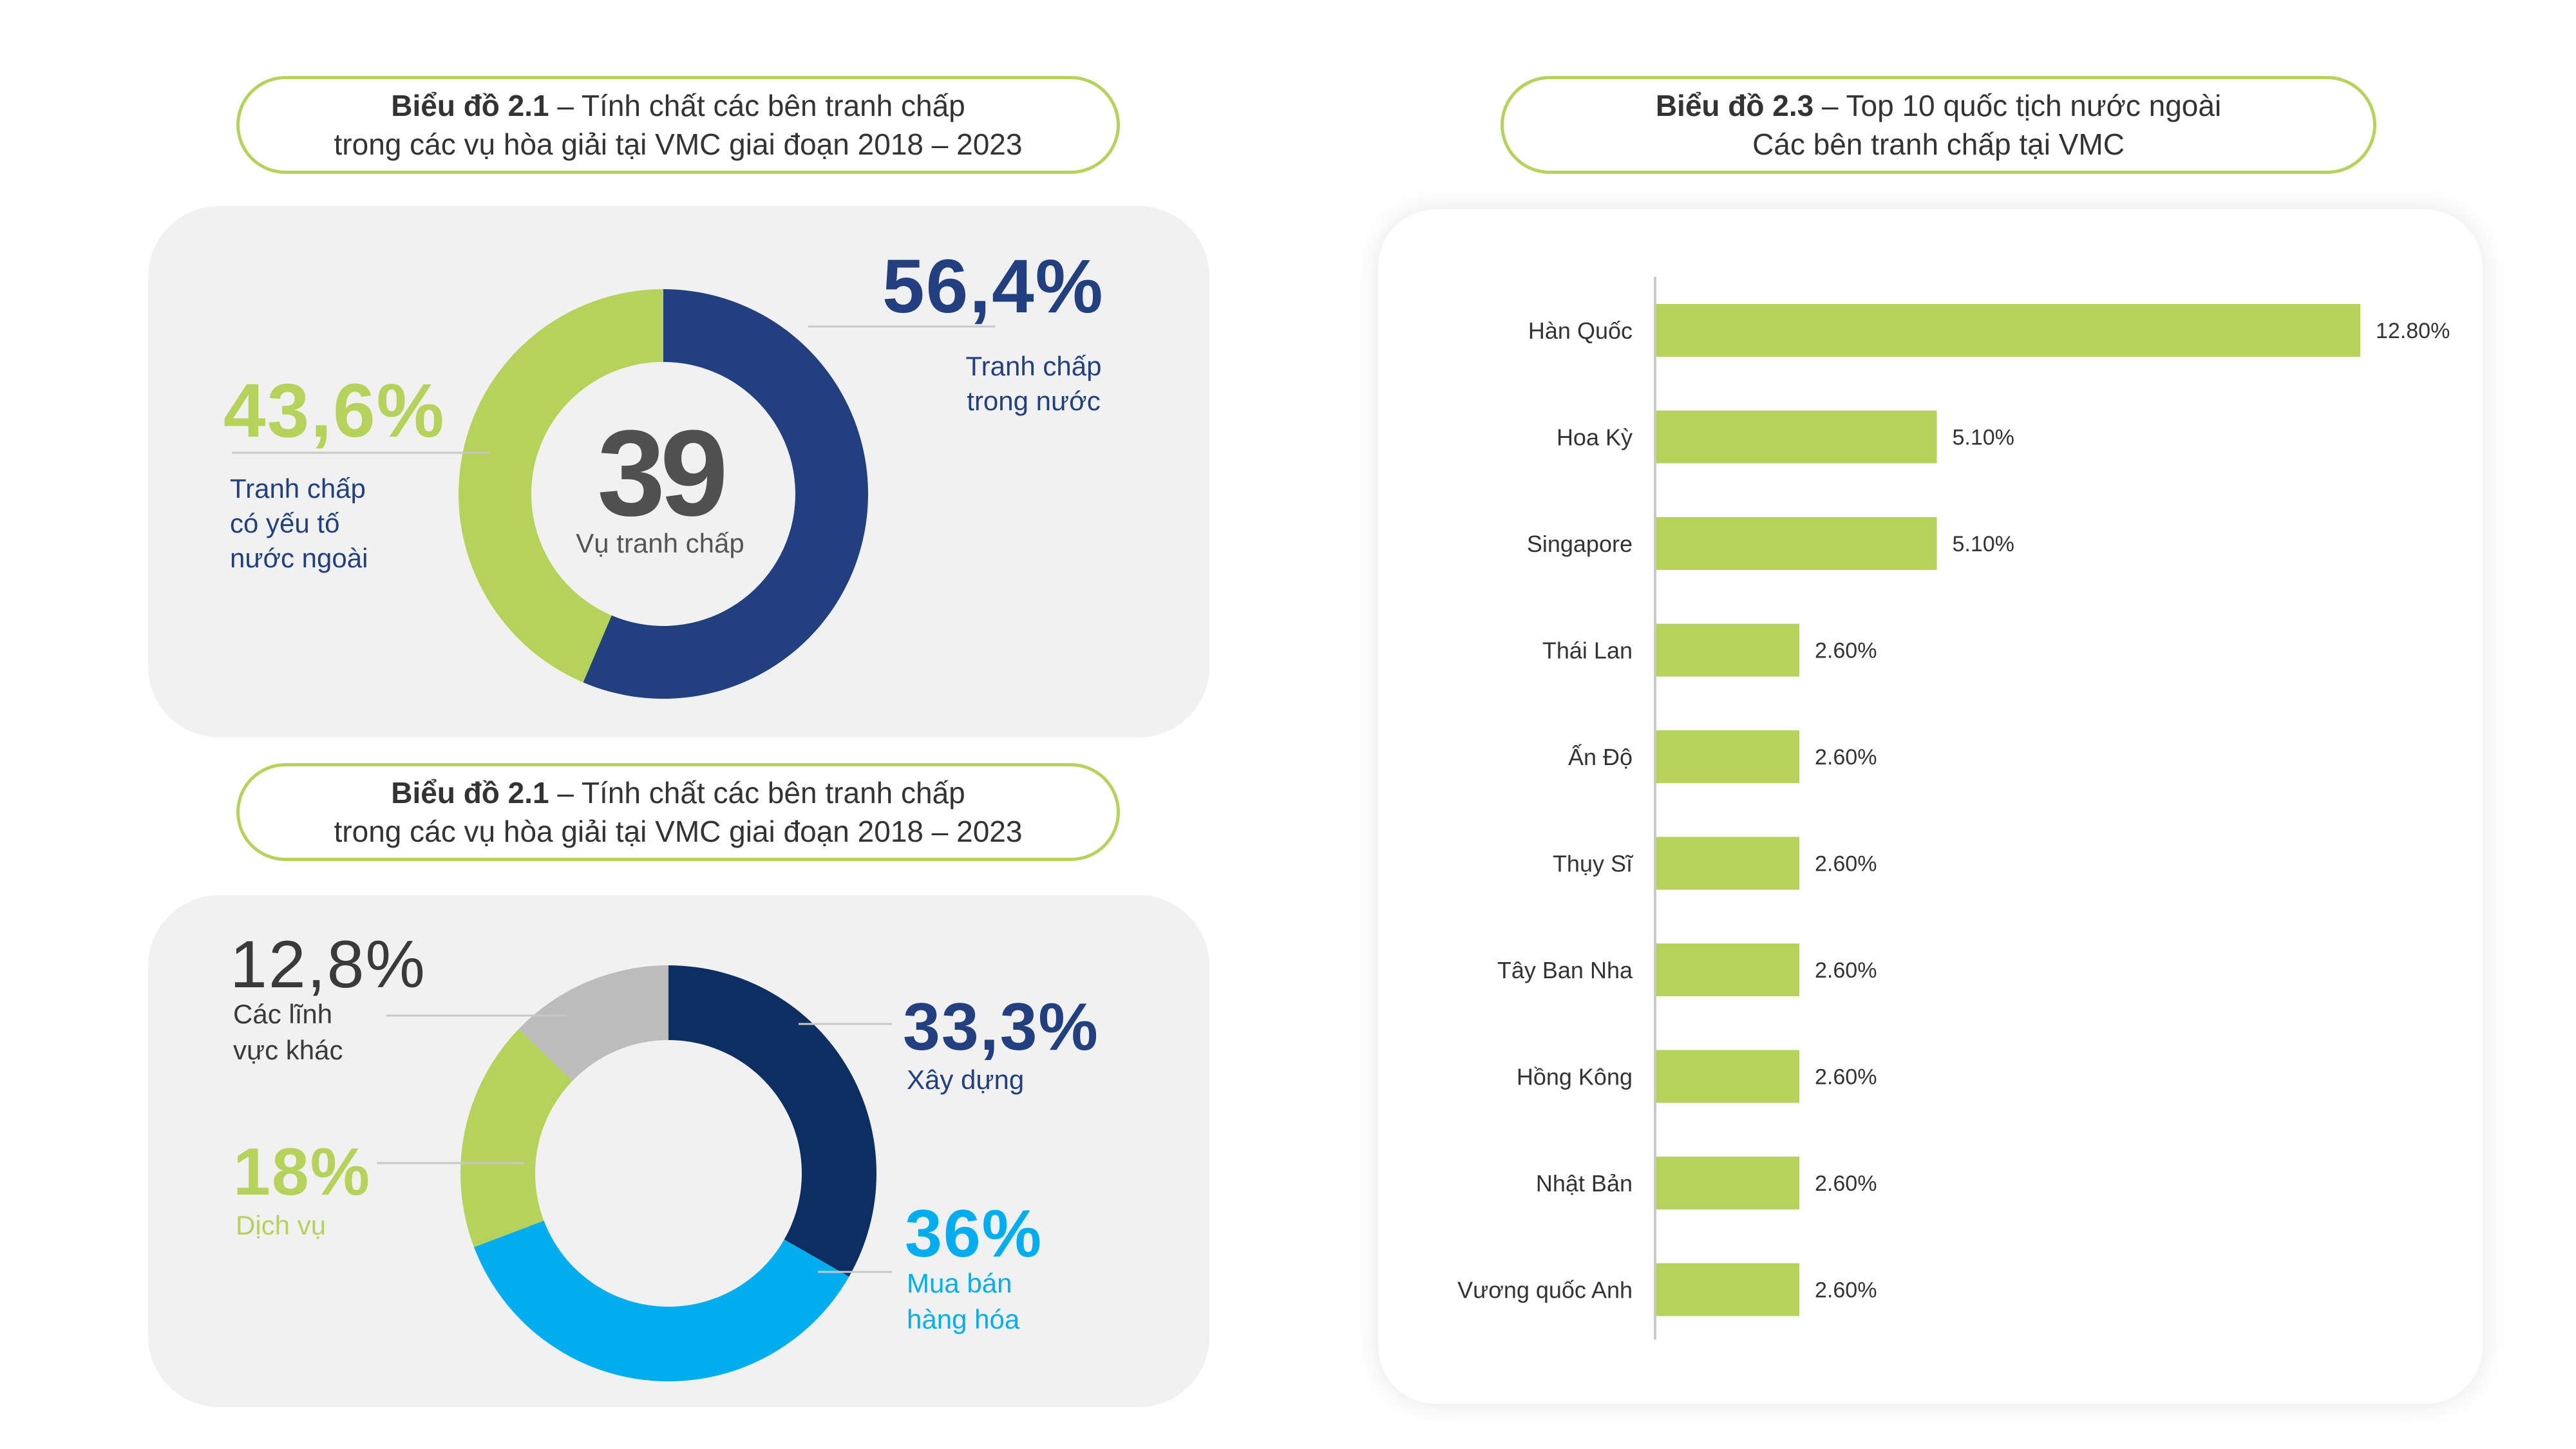 Image resolution: width=2576 pixels, height=1449 pixels. What do you see at coordinates (1545, 1290) in the screenshot?
I see `chart3-category-label-vuong-quoc-anh: Vương quốc Anh` at bounding box center [1545, 1290].